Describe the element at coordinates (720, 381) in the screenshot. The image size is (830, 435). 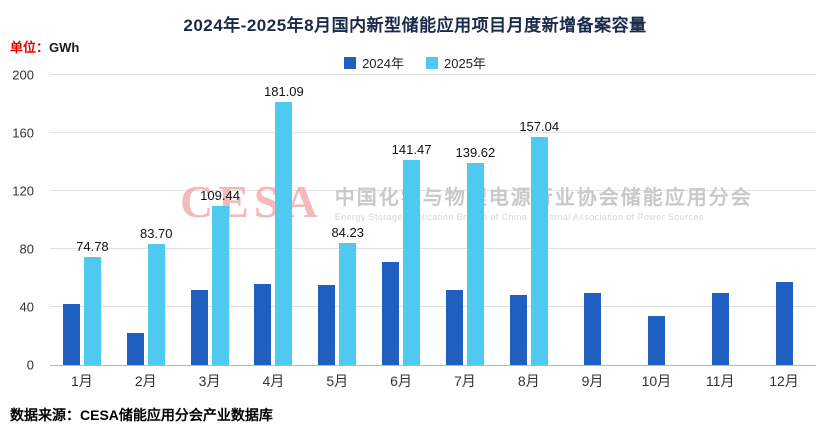
I see `x-tick-label: 11月` at that location.